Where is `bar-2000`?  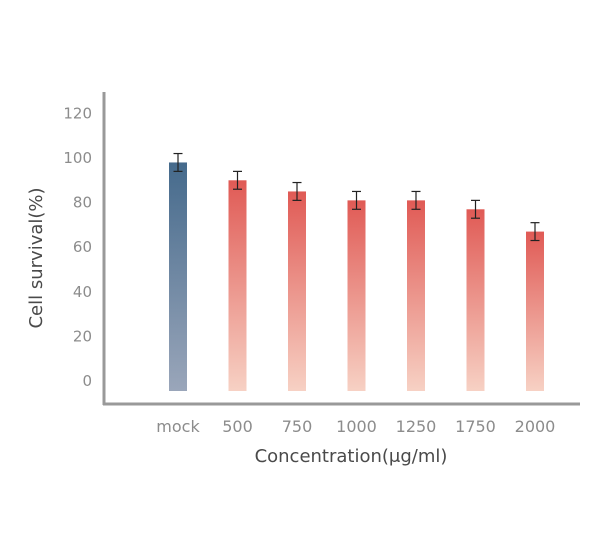
bar-2000 is located at coordinates (535, 311).